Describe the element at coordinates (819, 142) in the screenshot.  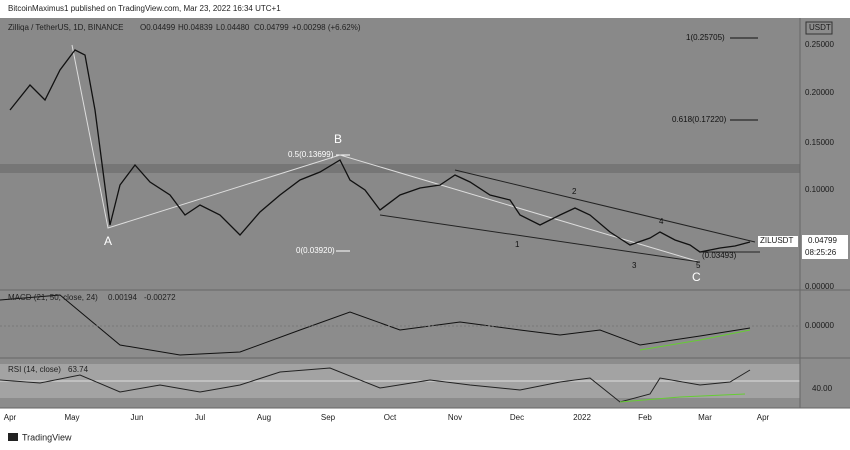
I see `price-label: 0.15000` at that location.